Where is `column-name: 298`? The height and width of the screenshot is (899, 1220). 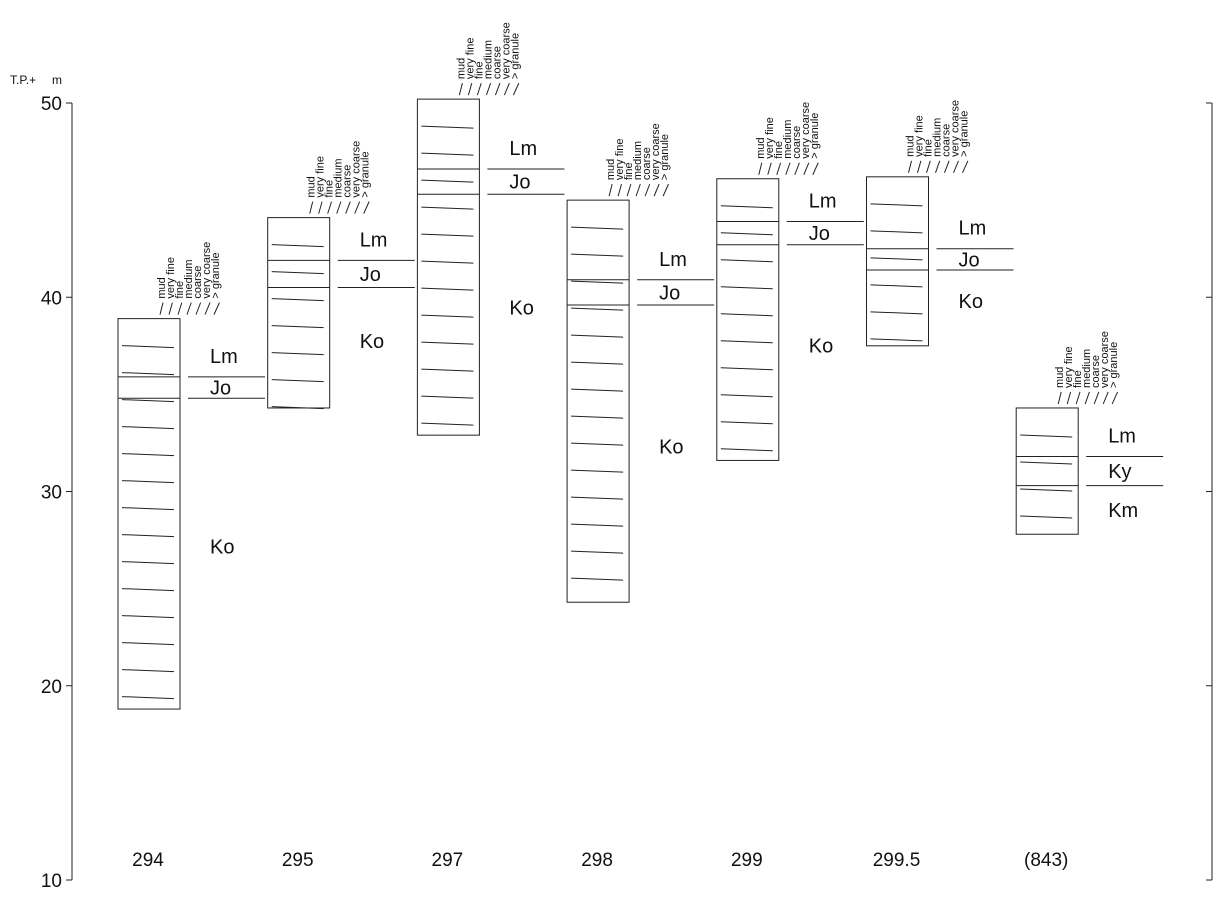 column-name: 298 is located at coordinates (597, 860).